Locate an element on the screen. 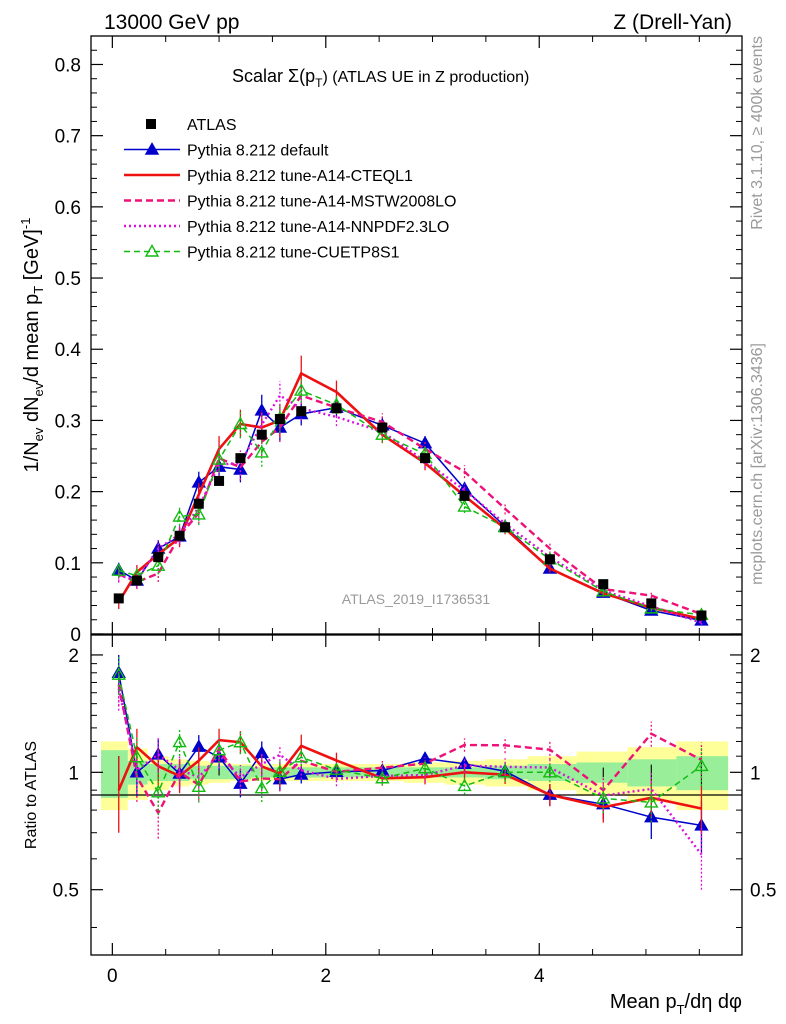  y-tick-label: 0.3 is located at coordinates (68, 421).